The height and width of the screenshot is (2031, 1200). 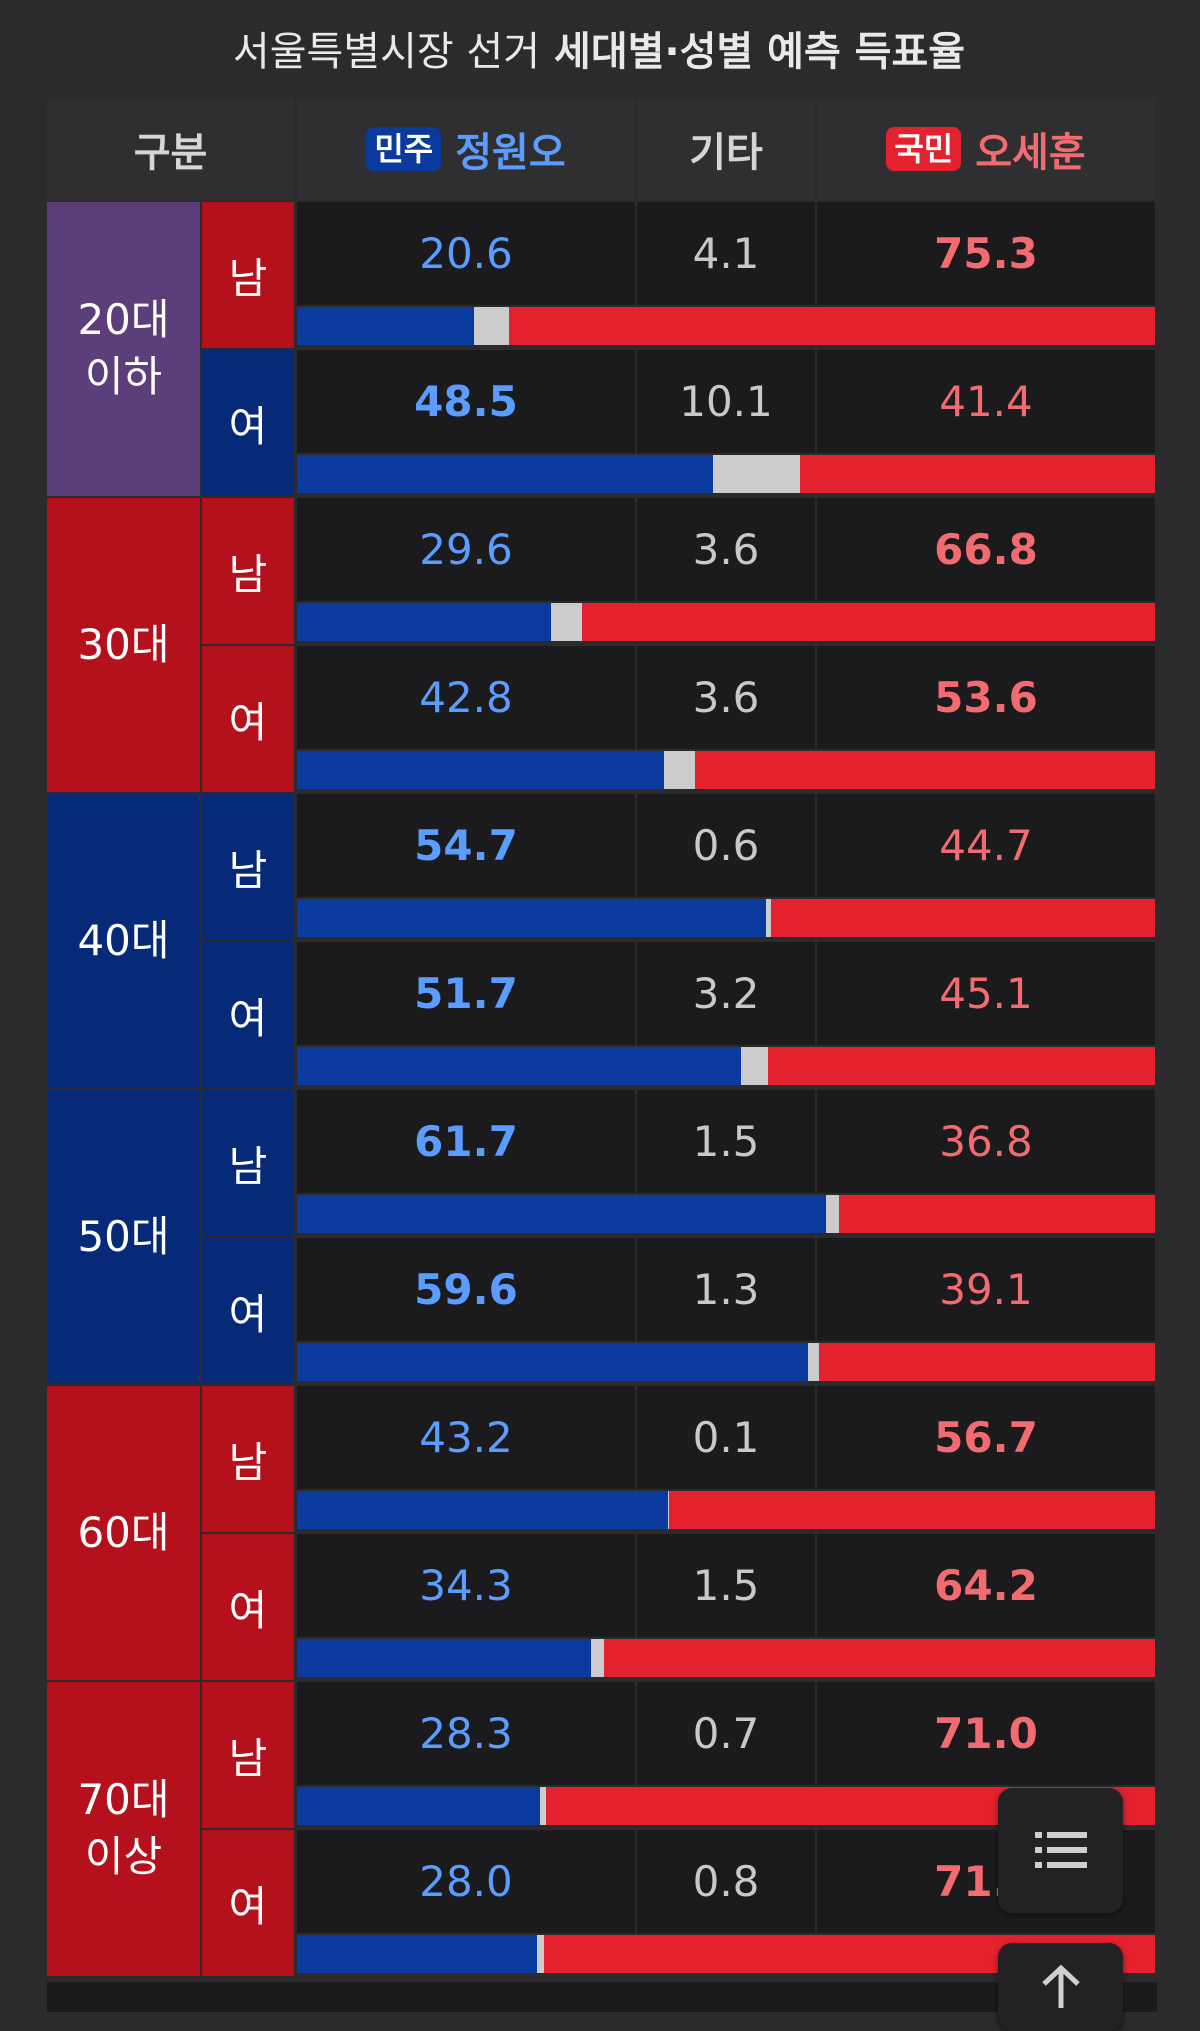 I want to click on arrow-up-icon, so click(x=1060, y=1986).